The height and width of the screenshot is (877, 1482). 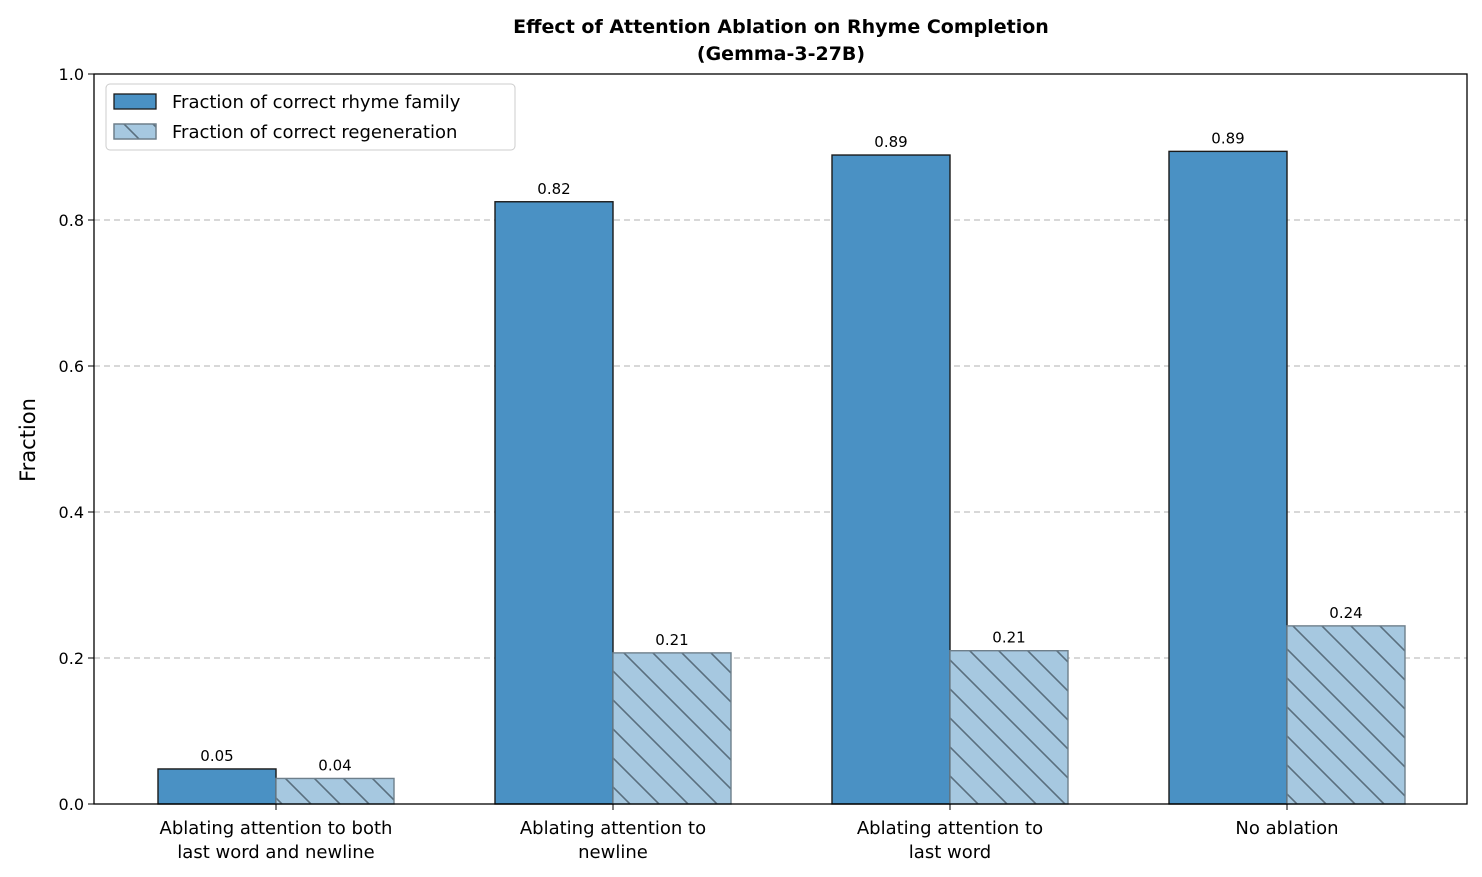 I want to click on data-label: 0.05, so click(x=216, y=756).